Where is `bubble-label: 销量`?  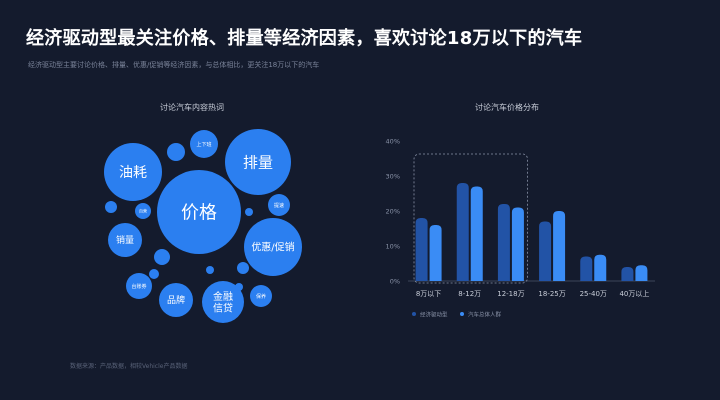 bubble-label: 销量 is located at coordinates (125, 240).